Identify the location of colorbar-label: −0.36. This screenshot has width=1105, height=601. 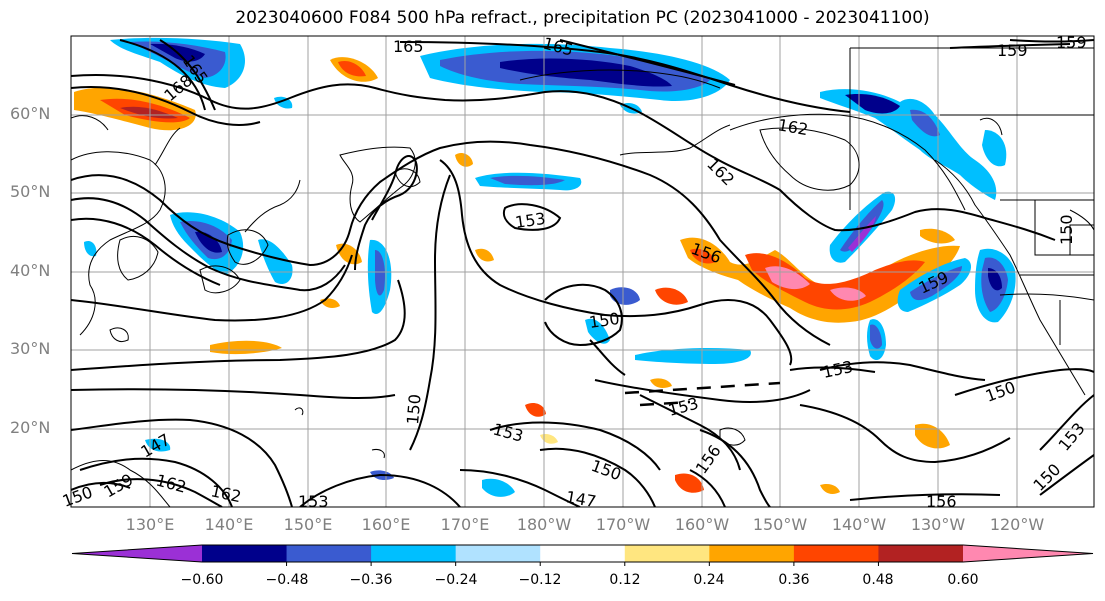
(371, 580).